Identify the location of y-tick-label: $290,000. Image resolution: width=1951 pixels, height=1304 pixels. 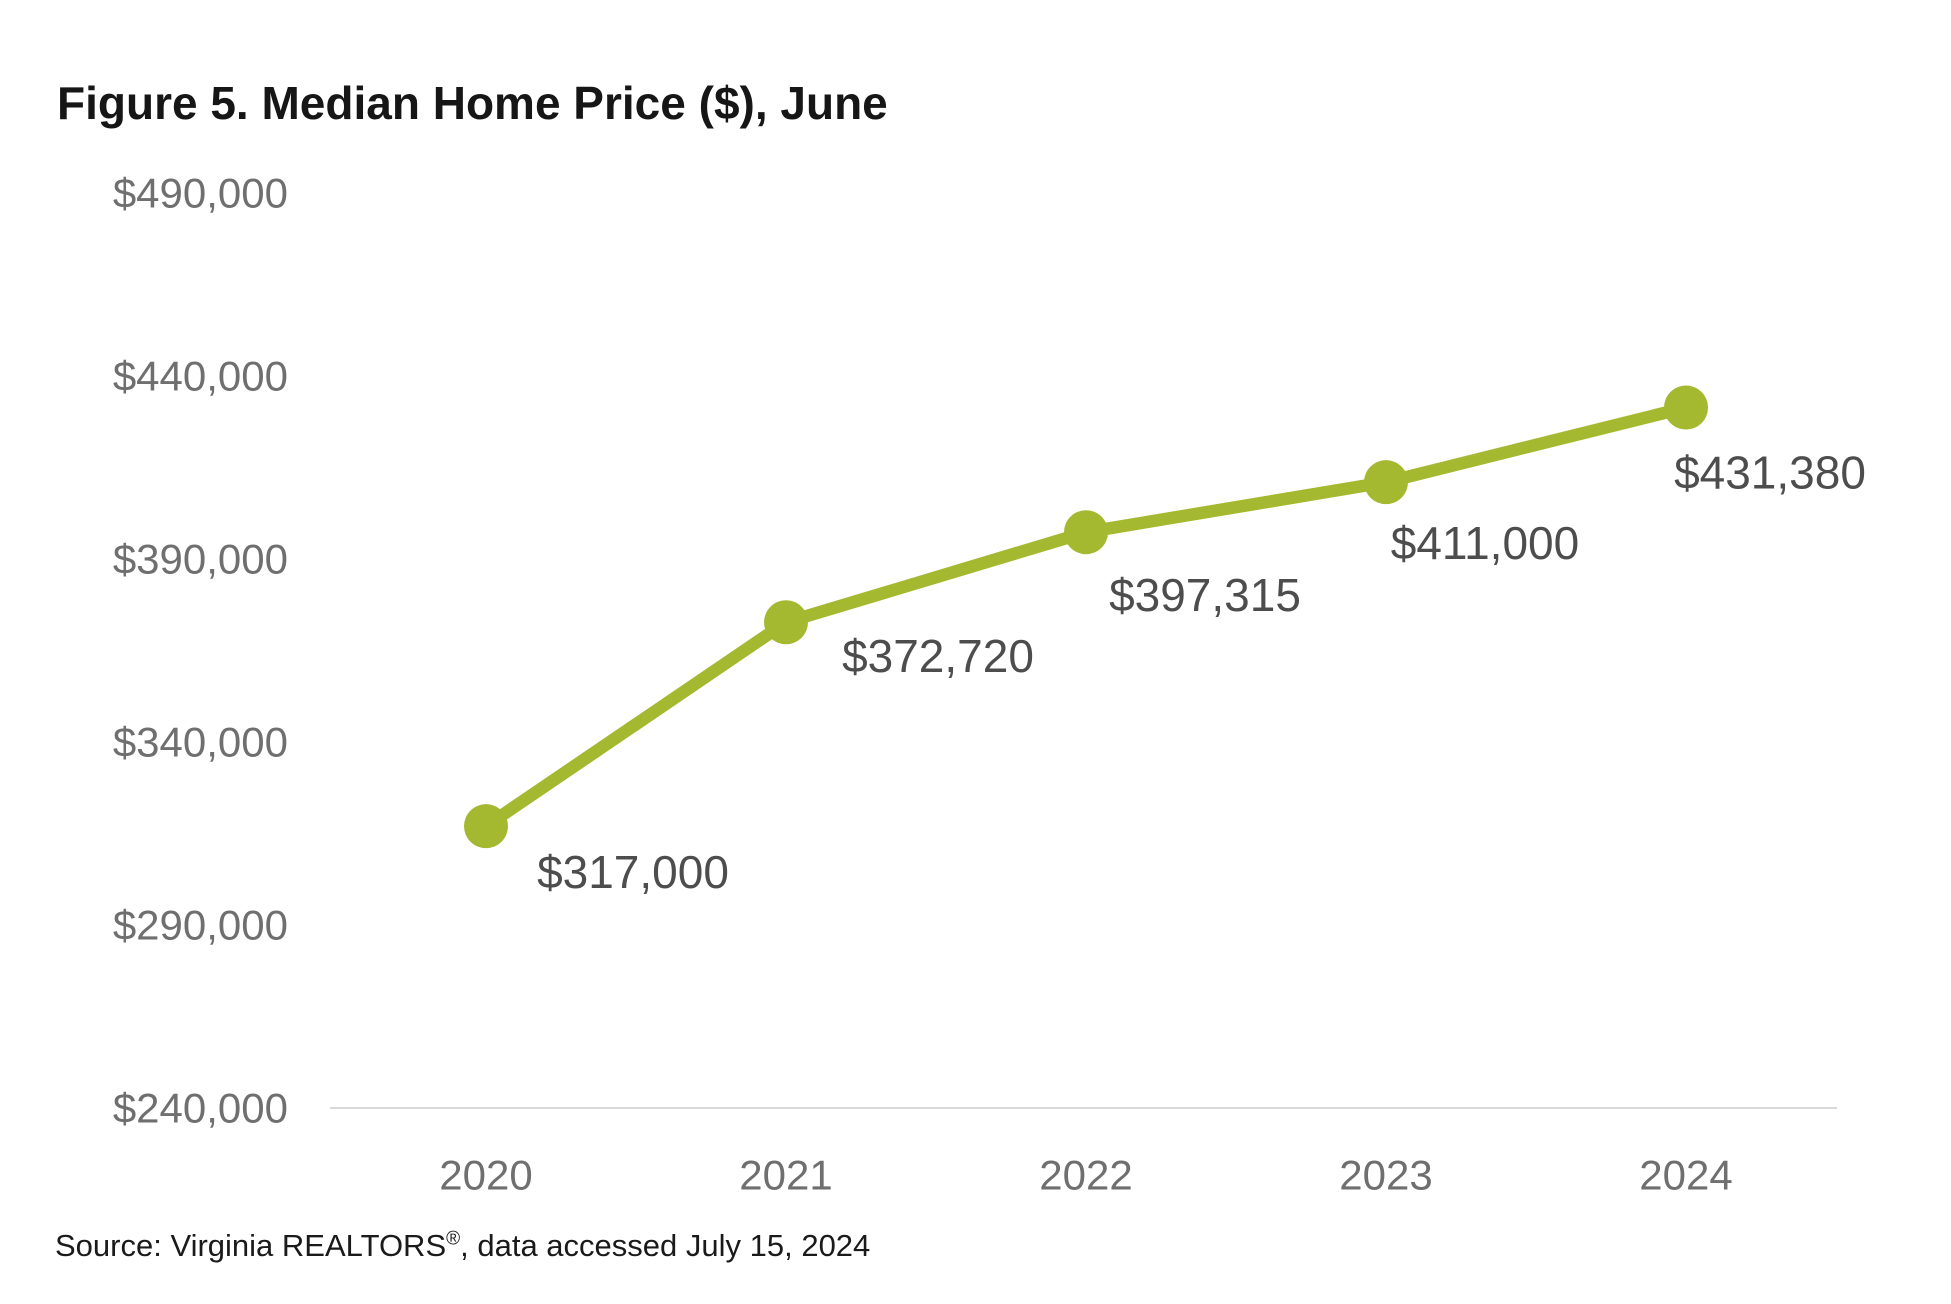
(200, 925).